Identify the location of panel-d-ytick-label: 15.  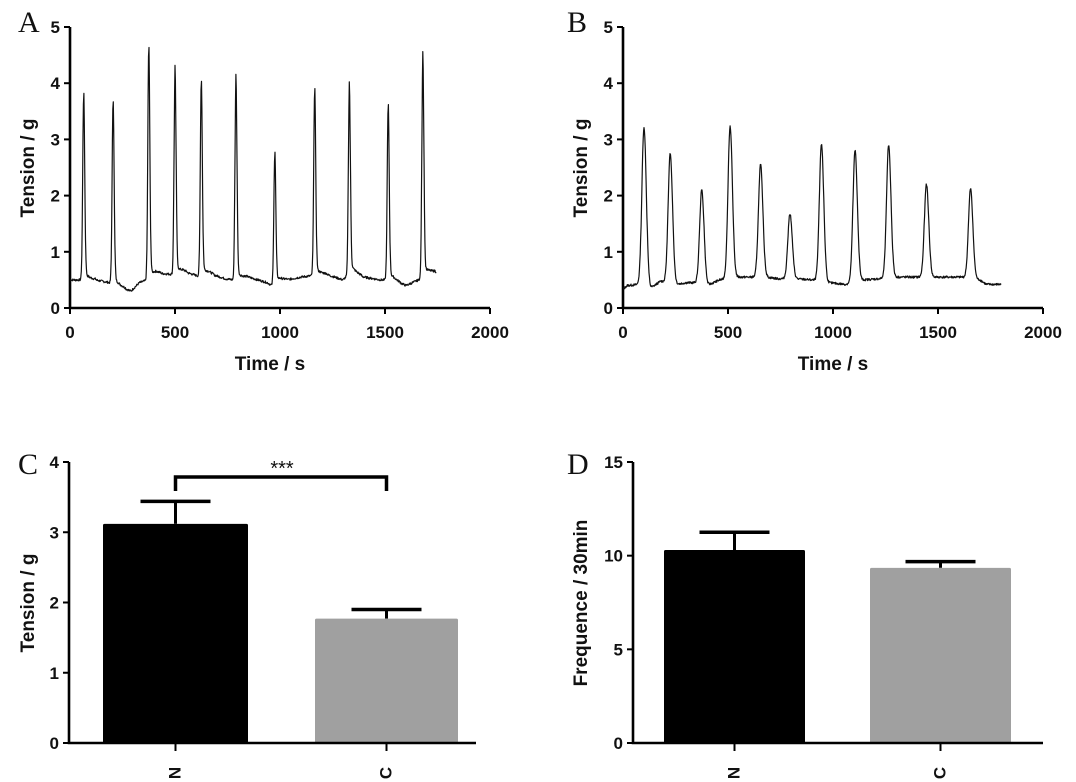
(613, 462).